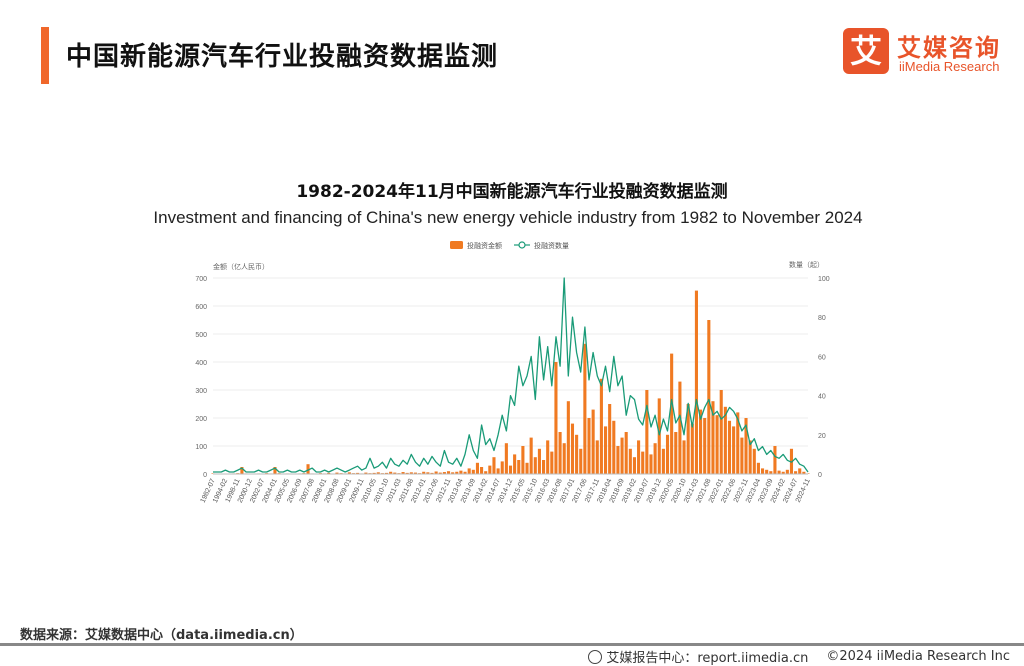 This screenshot has width=1024, height=666. What do you see at coordinates (201, 335) in the screenshot?
I see `y-left-tick-label: 500` at bounding box center [201, 335].